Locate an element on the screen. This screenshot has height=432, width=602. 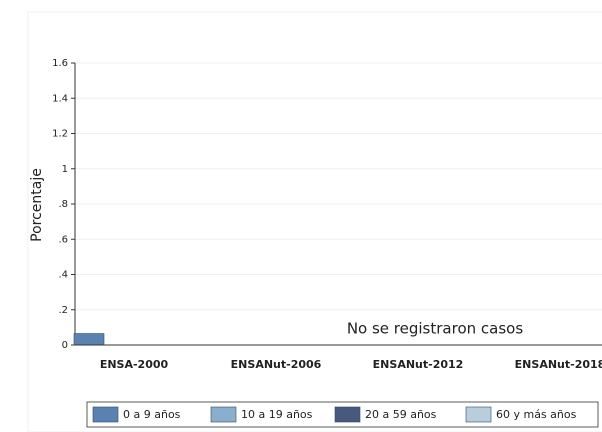
y-tick-label: 1.2 is located at coordinates (60, 134).